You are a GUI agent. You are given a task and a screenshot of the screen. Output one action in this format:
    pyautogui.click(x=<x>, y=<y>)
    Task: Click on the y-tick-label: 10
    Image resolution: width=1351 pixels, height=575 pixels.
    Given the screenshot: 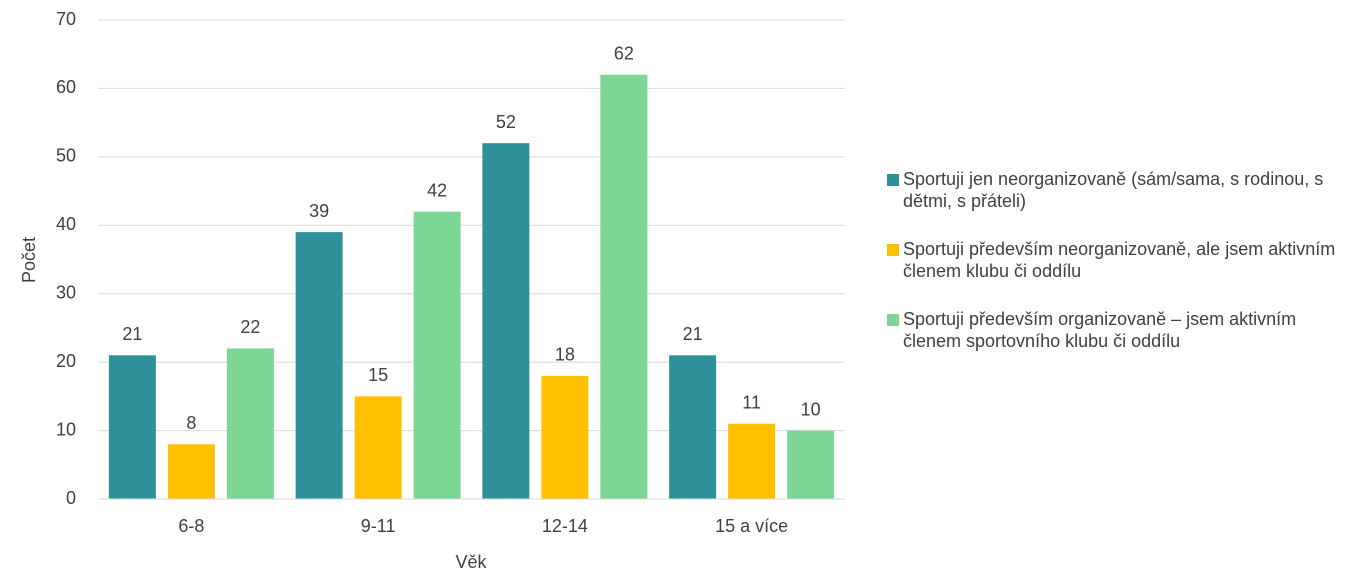 What is the action you would take?
    pyautogui.click(x=66, y=429)
    